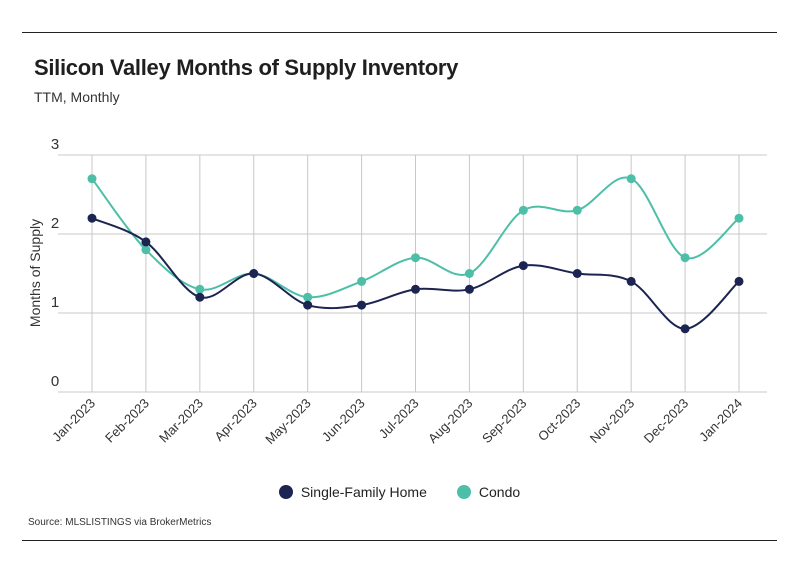 The width and height of the screenshot is (799, 575). I want to click on x-tick-label-jun-2023: Jun-2023, so click(343, 420).